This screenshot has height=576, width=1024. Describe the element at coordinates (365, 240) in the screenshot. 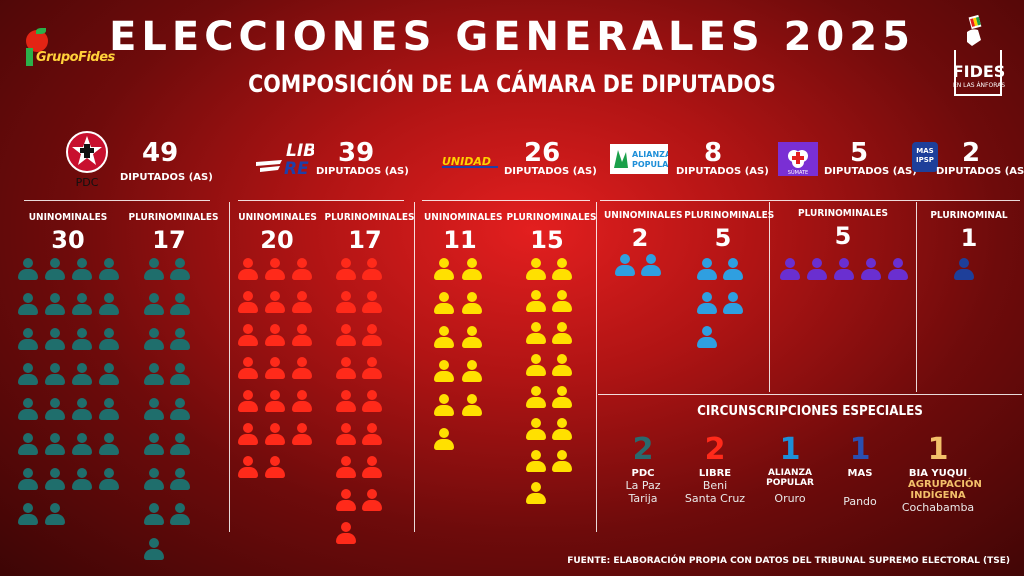

I see `column-count: 17` at that location.